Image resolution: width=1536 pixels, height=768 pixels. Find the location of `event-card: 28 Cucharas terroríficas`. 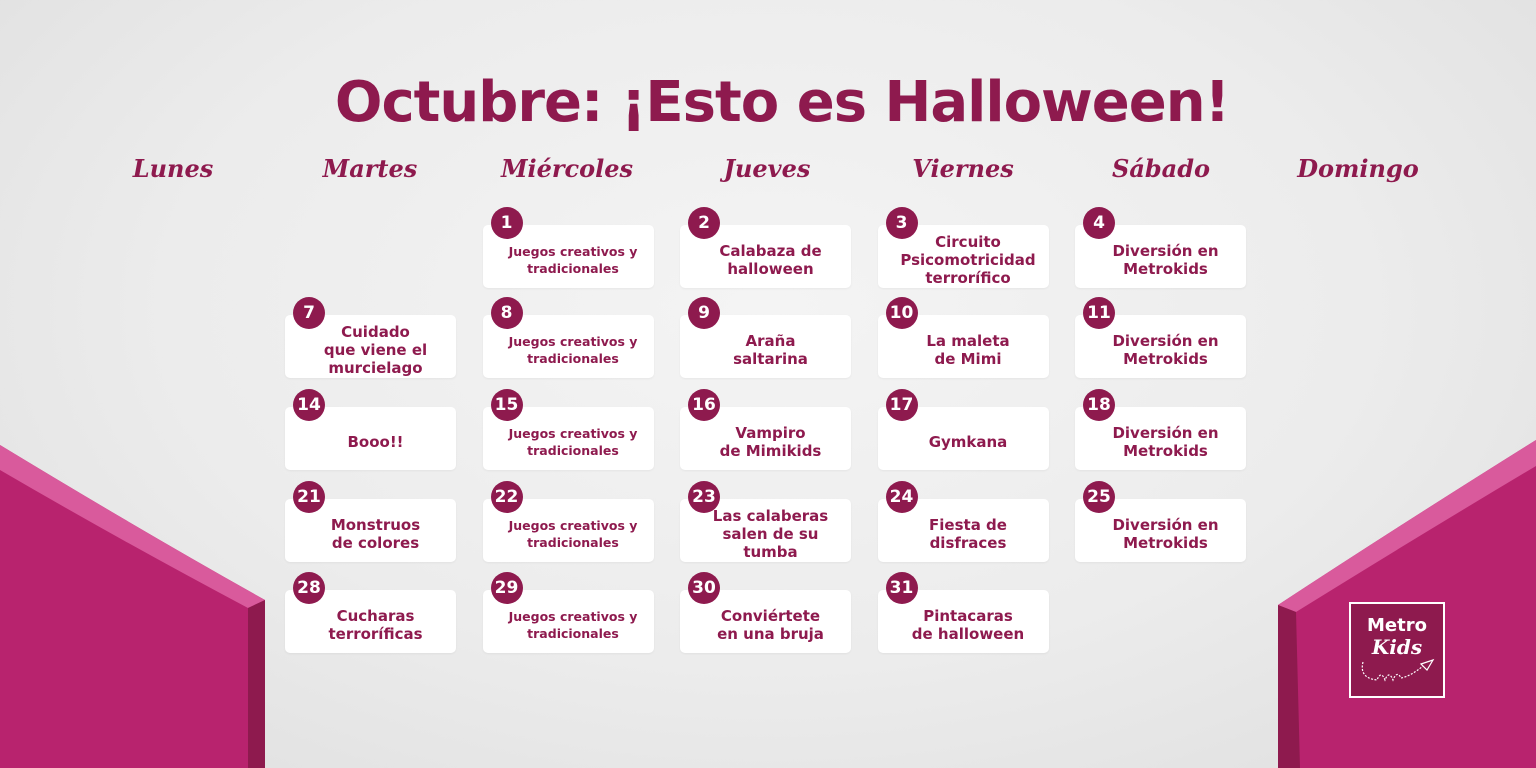

event-card: 28 Cucharas terroríficas is located at coordinates (370, 612).